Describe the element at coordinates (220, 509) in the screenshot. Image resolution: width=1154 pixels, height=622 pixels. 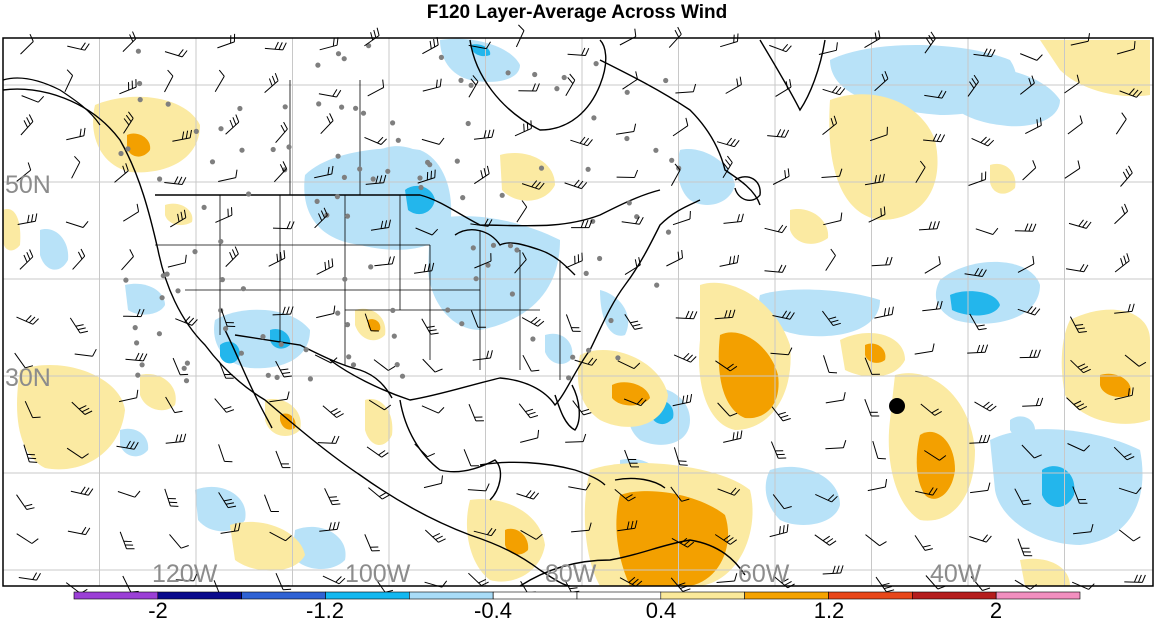
I see `shade-light-blue` at that location.